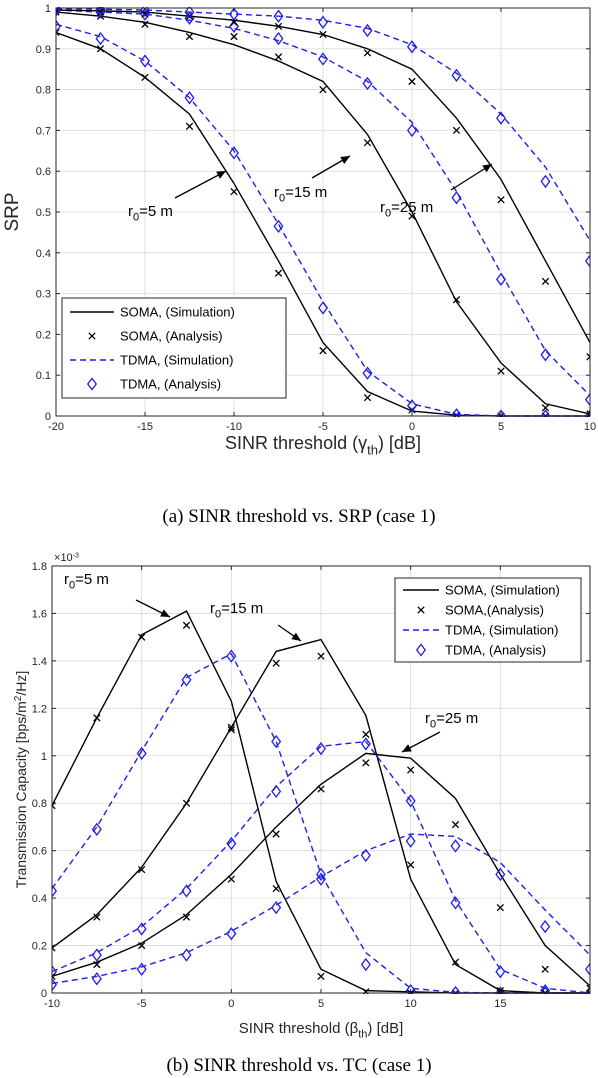 Image resolution: width=598 pixels, height=1078 pixels. I want to click on y-axis-label: Transmission Capacity [bps/m2​/Hz], so click(21, 779).